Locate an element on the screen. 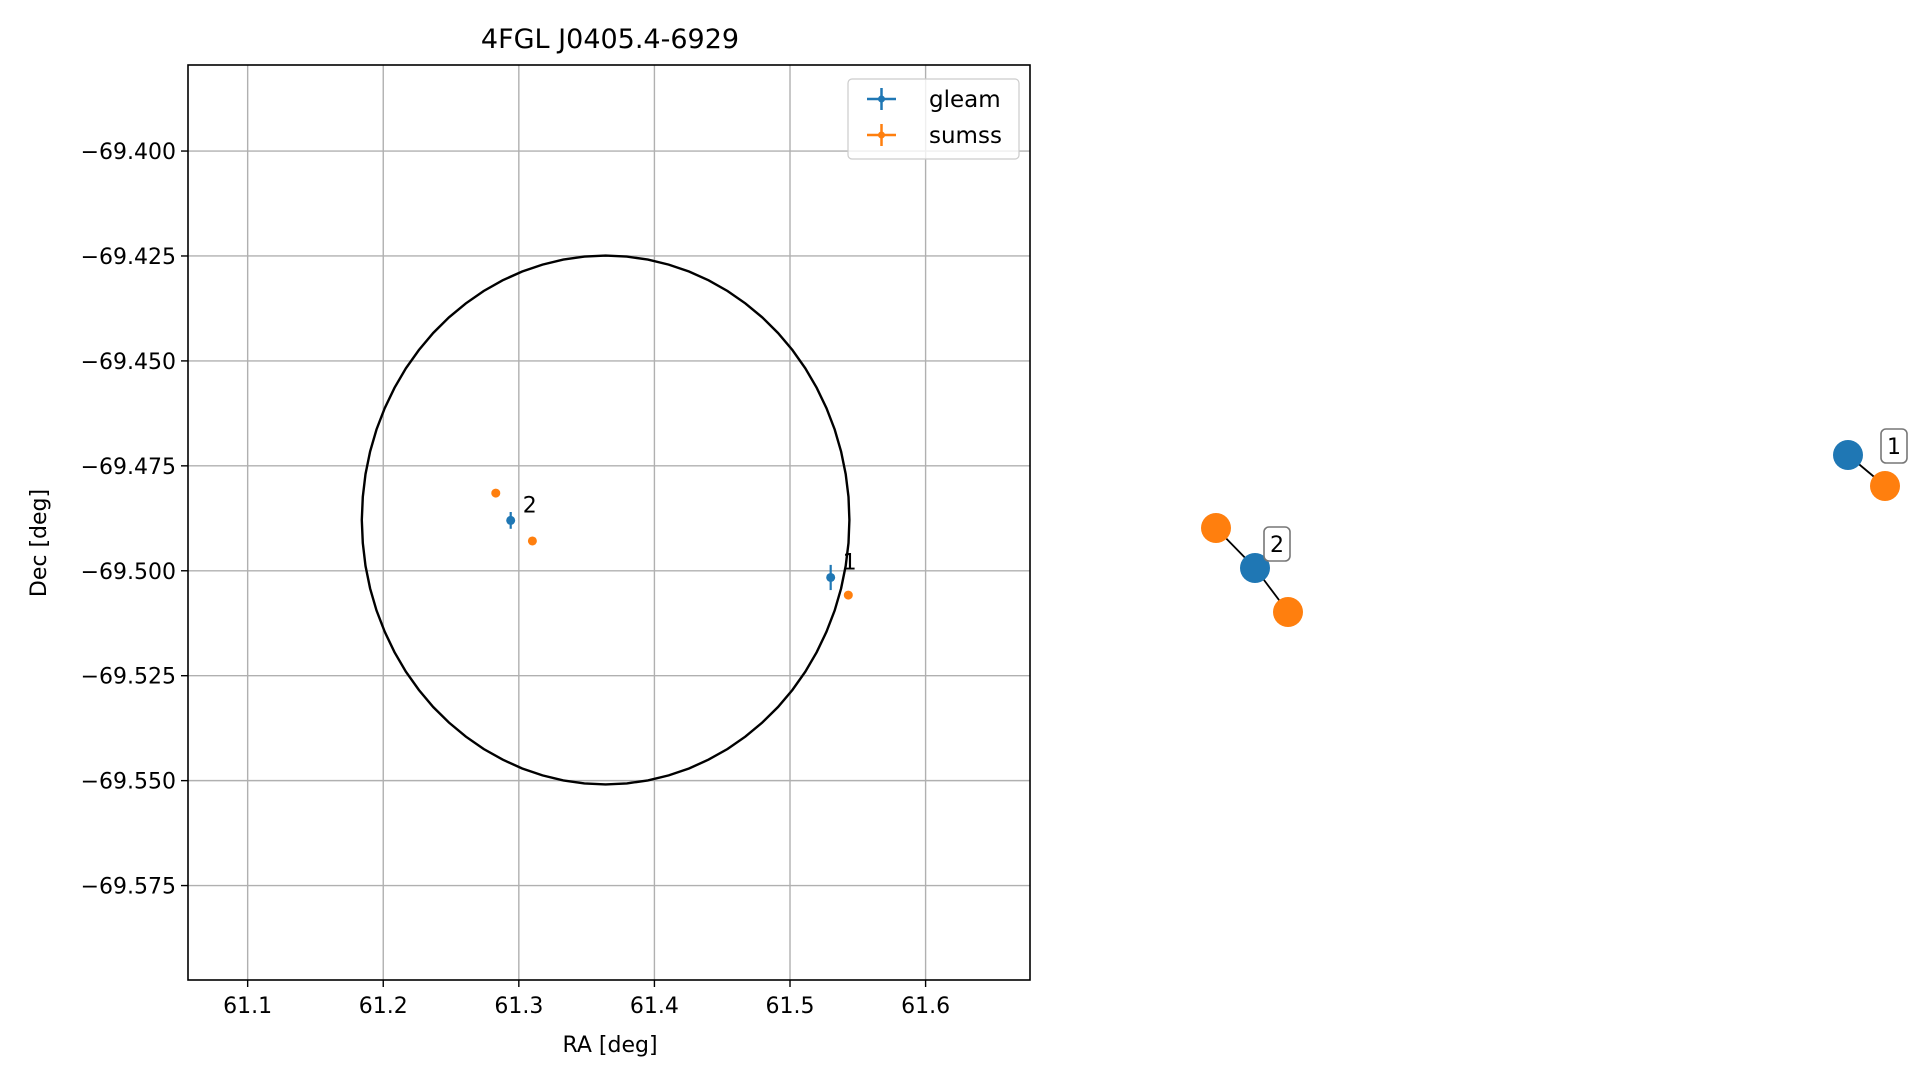 The height and width of the screenshot is (1080, 1919). x-axis-ticks: 61.1 61.2 61.3 61.4 61.5 61.6 is located at coordinates (586, 999).